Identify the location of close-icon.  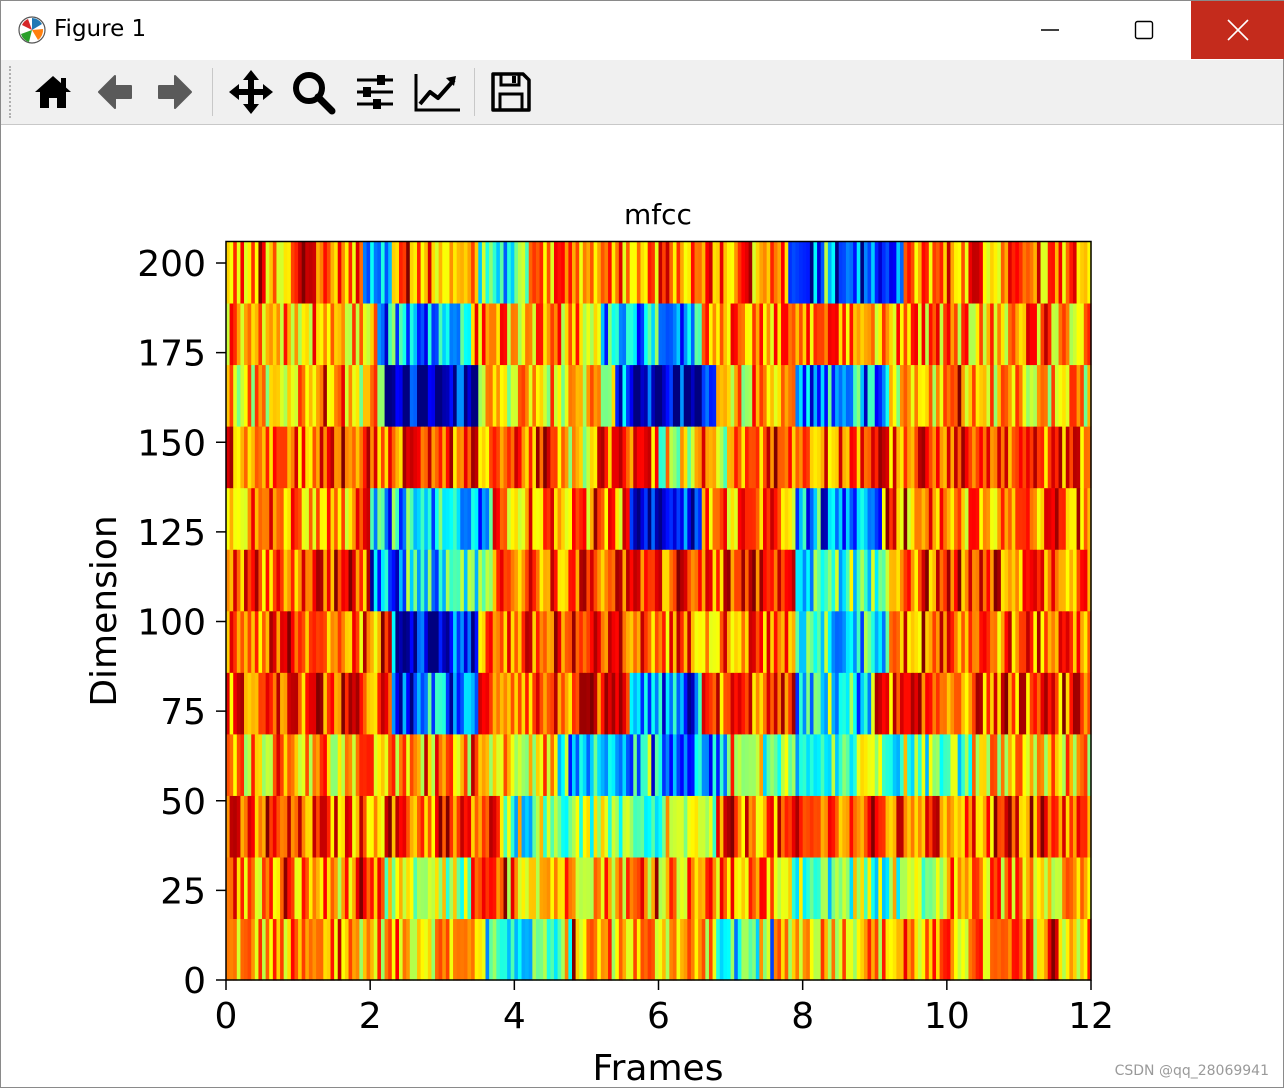
(1238, 30).